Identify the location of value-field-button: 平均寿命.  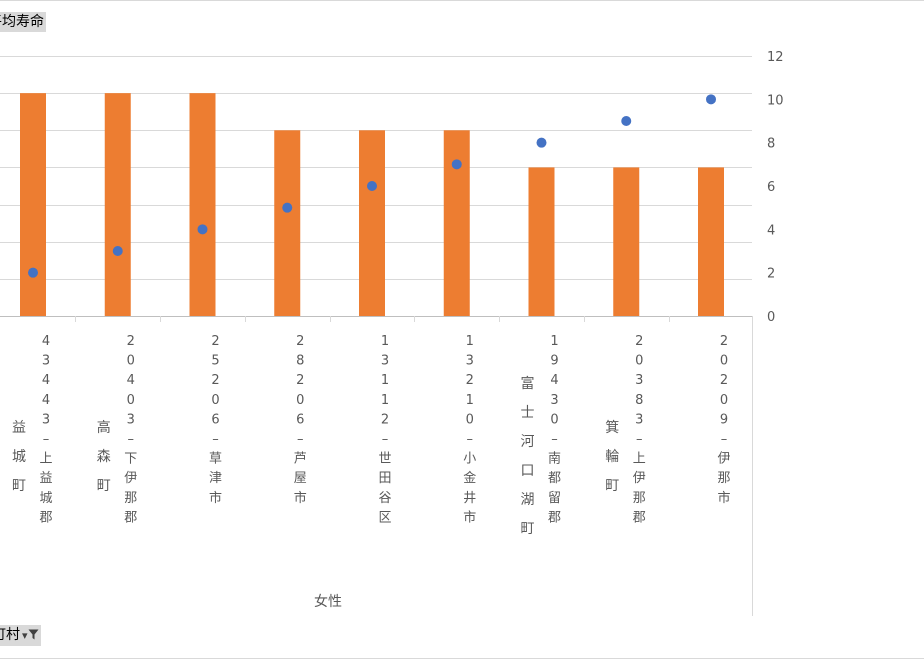
(23, 22).